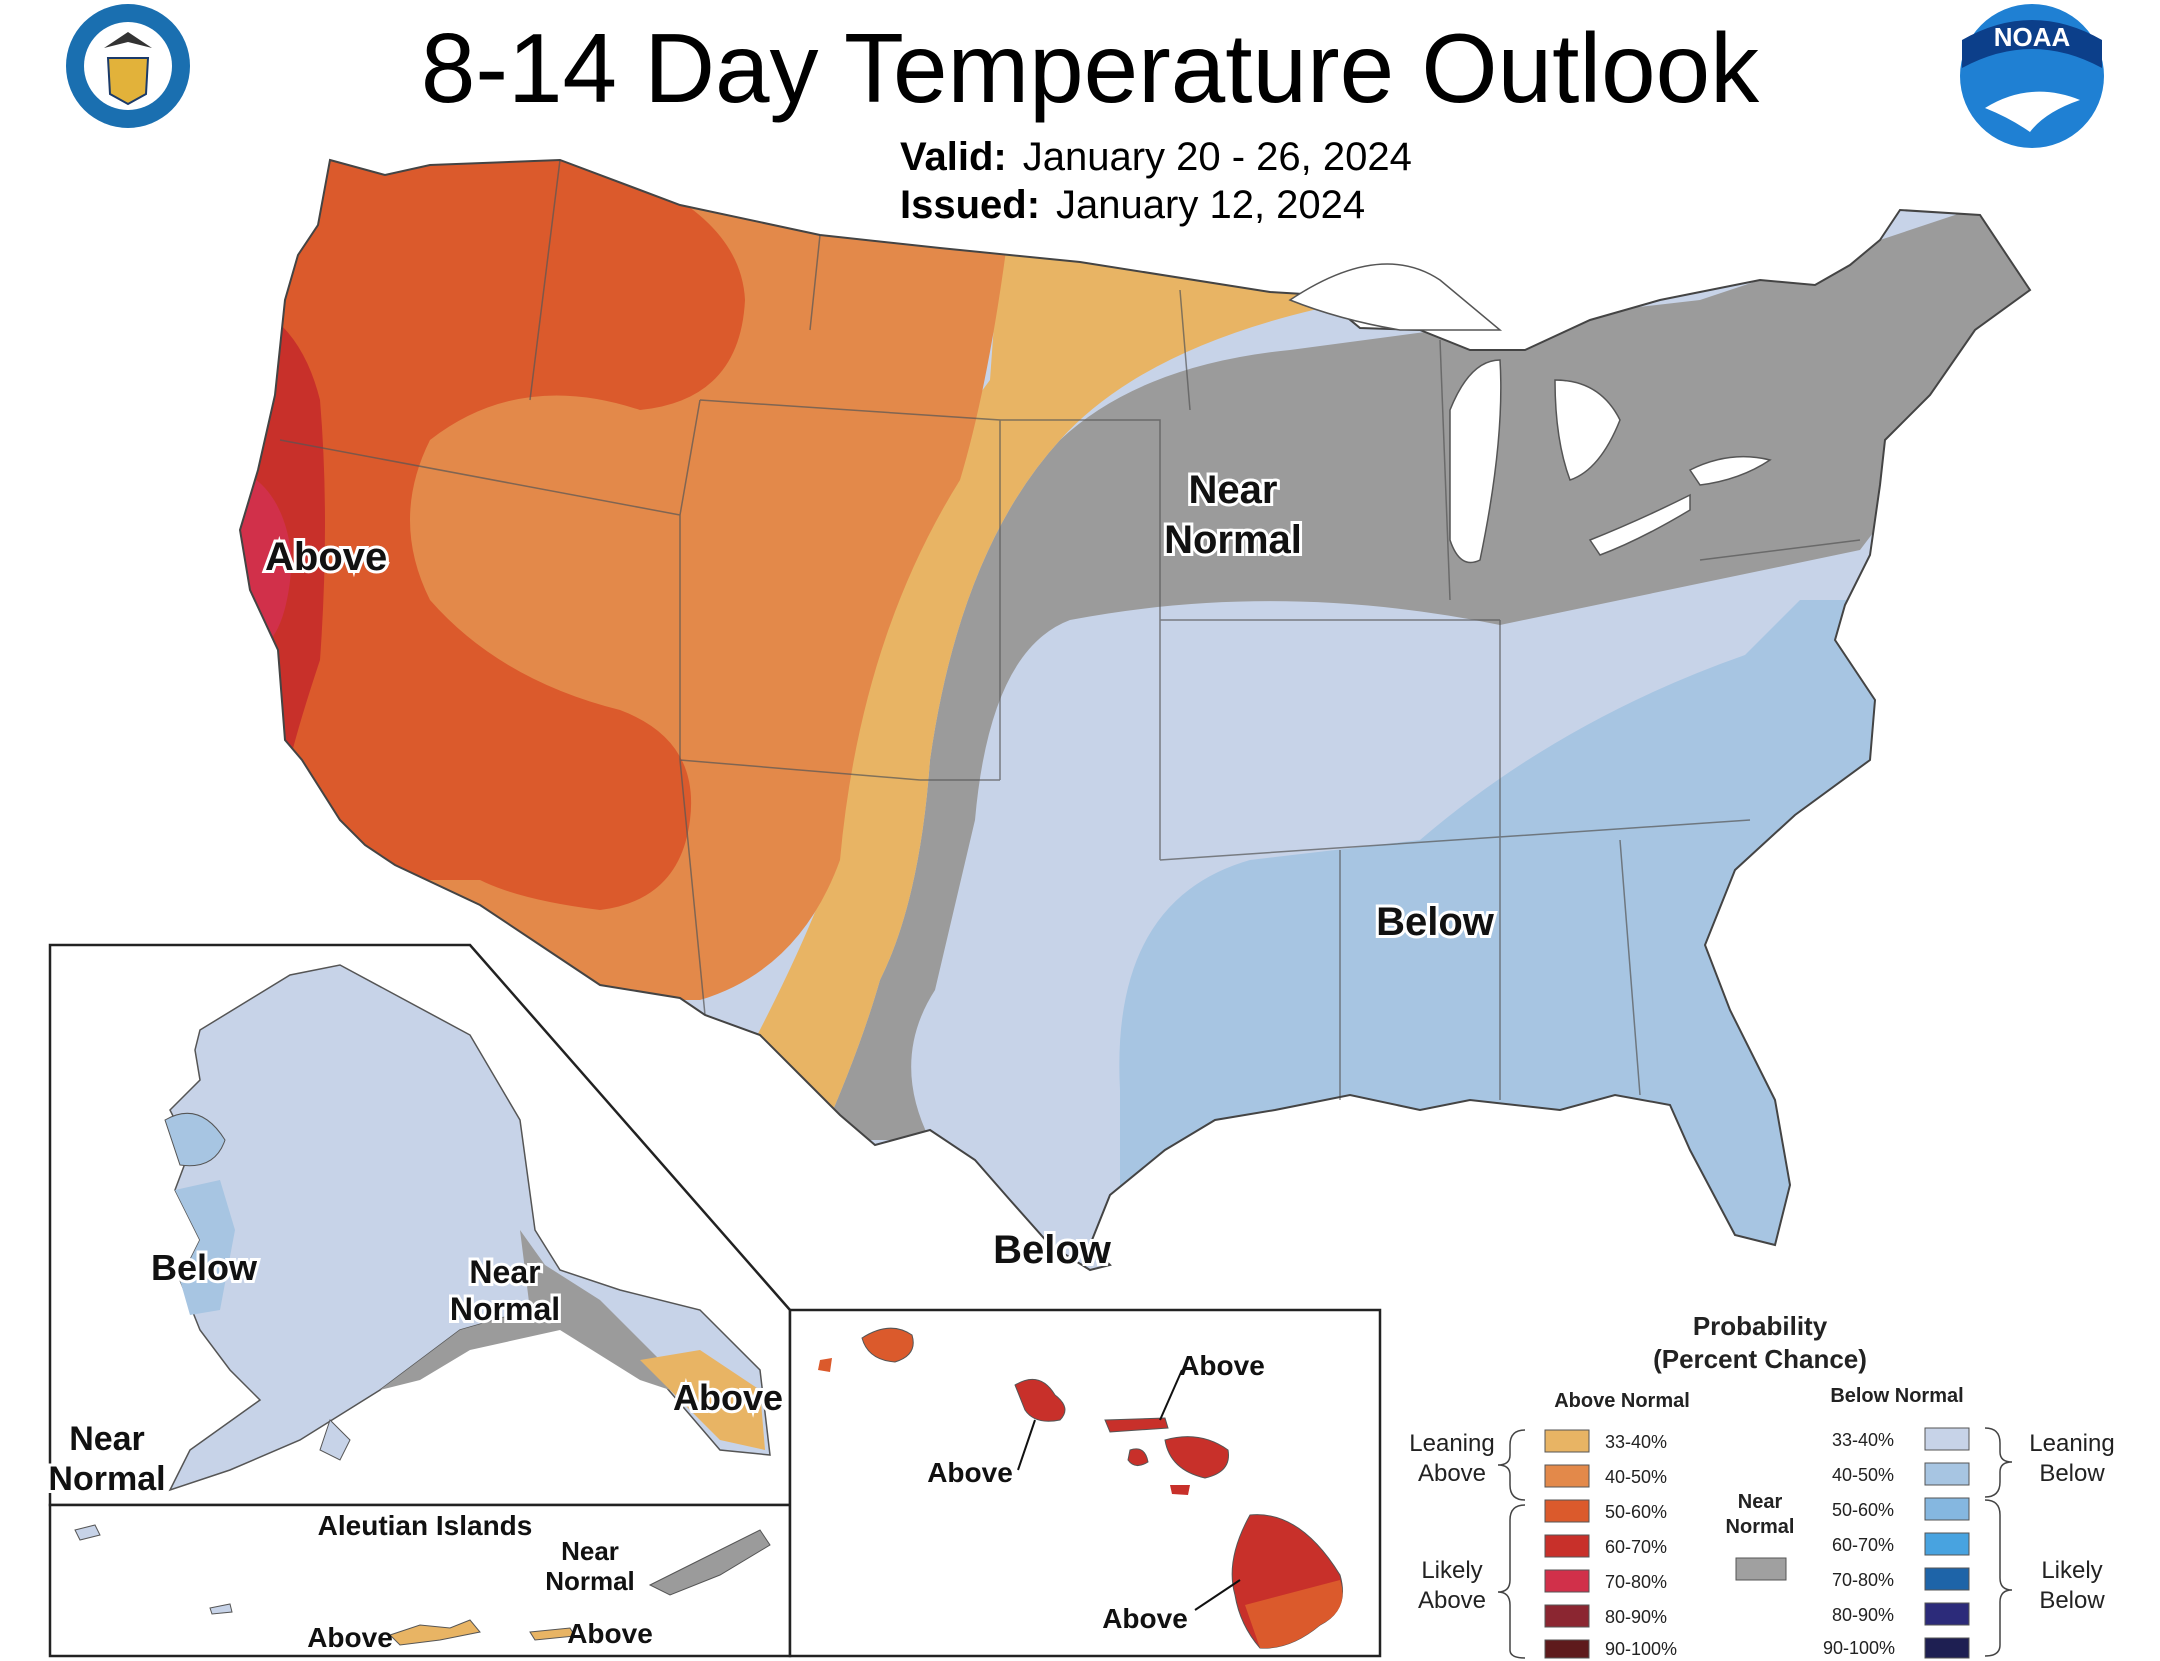  What do you see at coordinates (335, 1440) in the screenshot?
I see `alaska-island` at bounding box center [335, 1440].